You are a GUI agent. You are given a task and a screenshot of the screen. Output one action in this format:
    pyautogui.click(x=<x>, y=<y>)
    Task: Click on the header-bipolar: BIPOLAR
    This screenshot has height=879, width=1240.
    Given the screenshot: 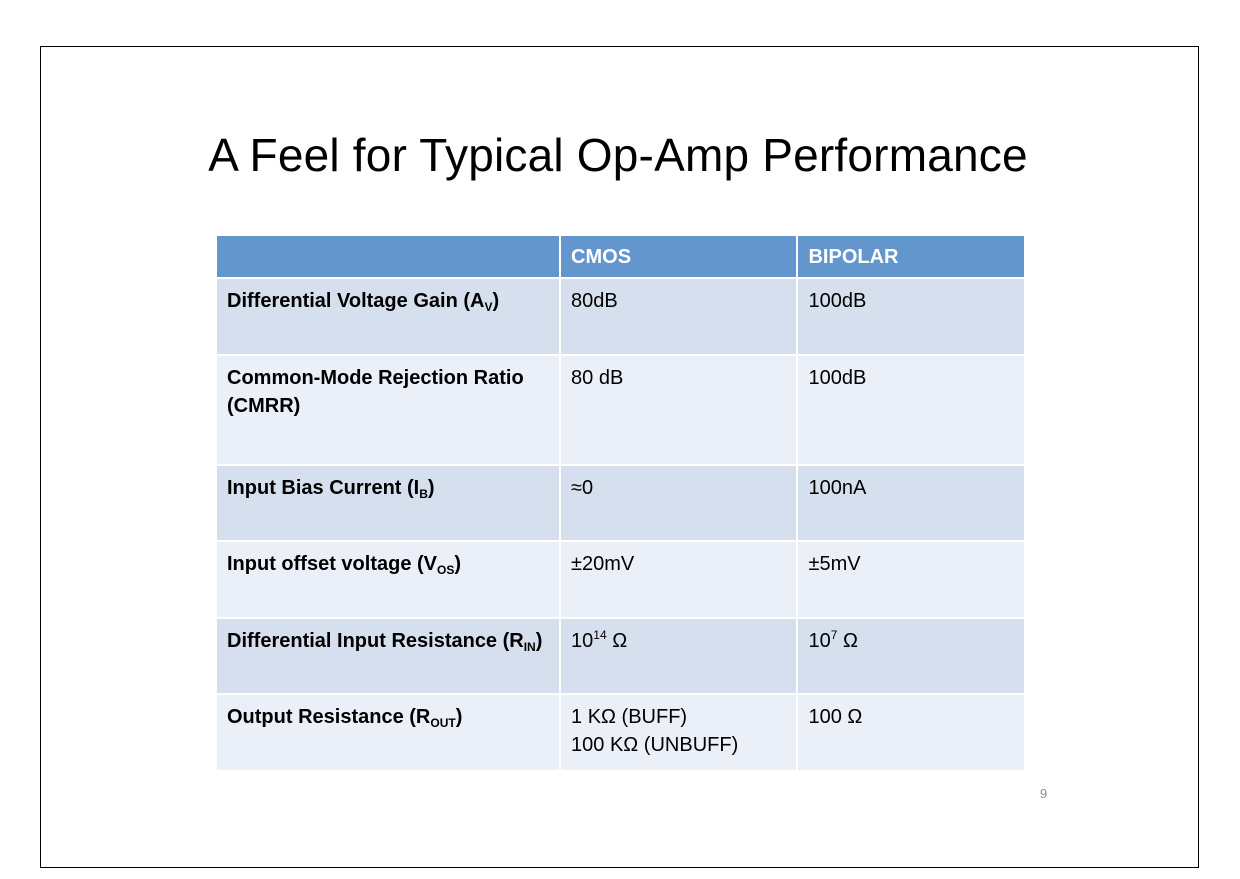 What is the action you would take?
    pyautogui.click(x=911, y=256)
    